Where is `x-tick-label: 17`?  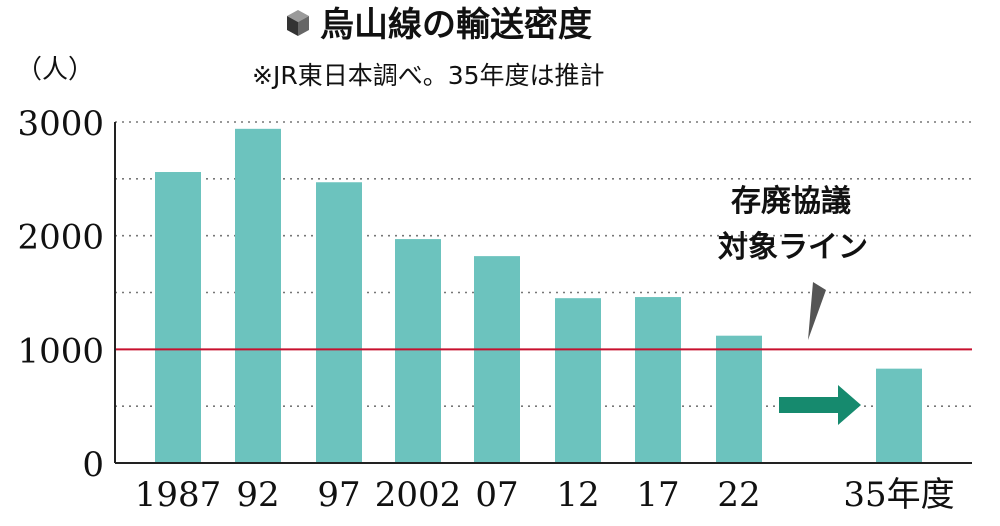 x-tick-label: 17 is located at coordinates (657, 495).